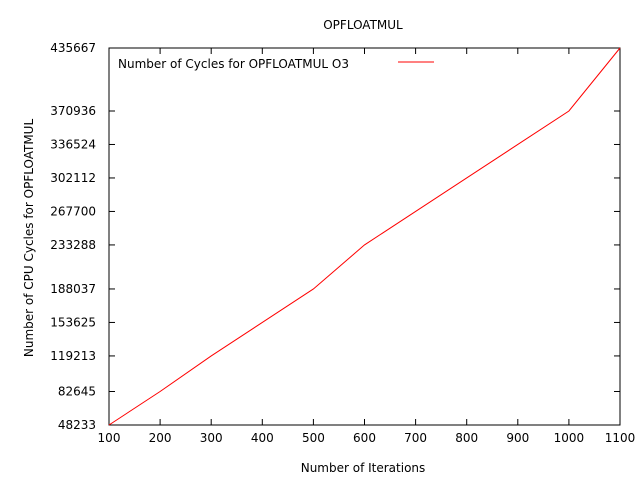 The image size is (640, 480). Describe the element at coordinates (73, 245) in the screenshot. I see `y-tick-label: 233288` at that location.